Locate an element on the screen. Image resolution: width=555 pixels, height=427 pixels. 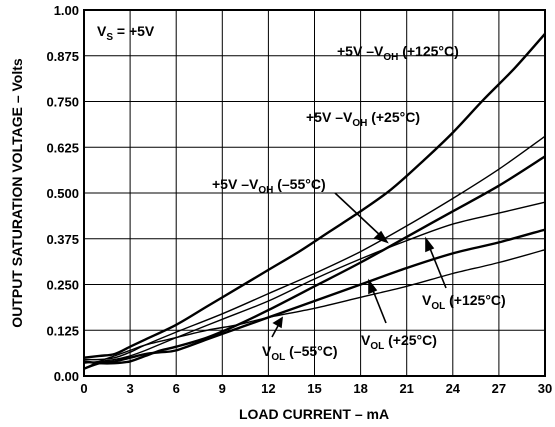
vol-m55-label: VOL (–55°C) is located at coordinates (300, 353).